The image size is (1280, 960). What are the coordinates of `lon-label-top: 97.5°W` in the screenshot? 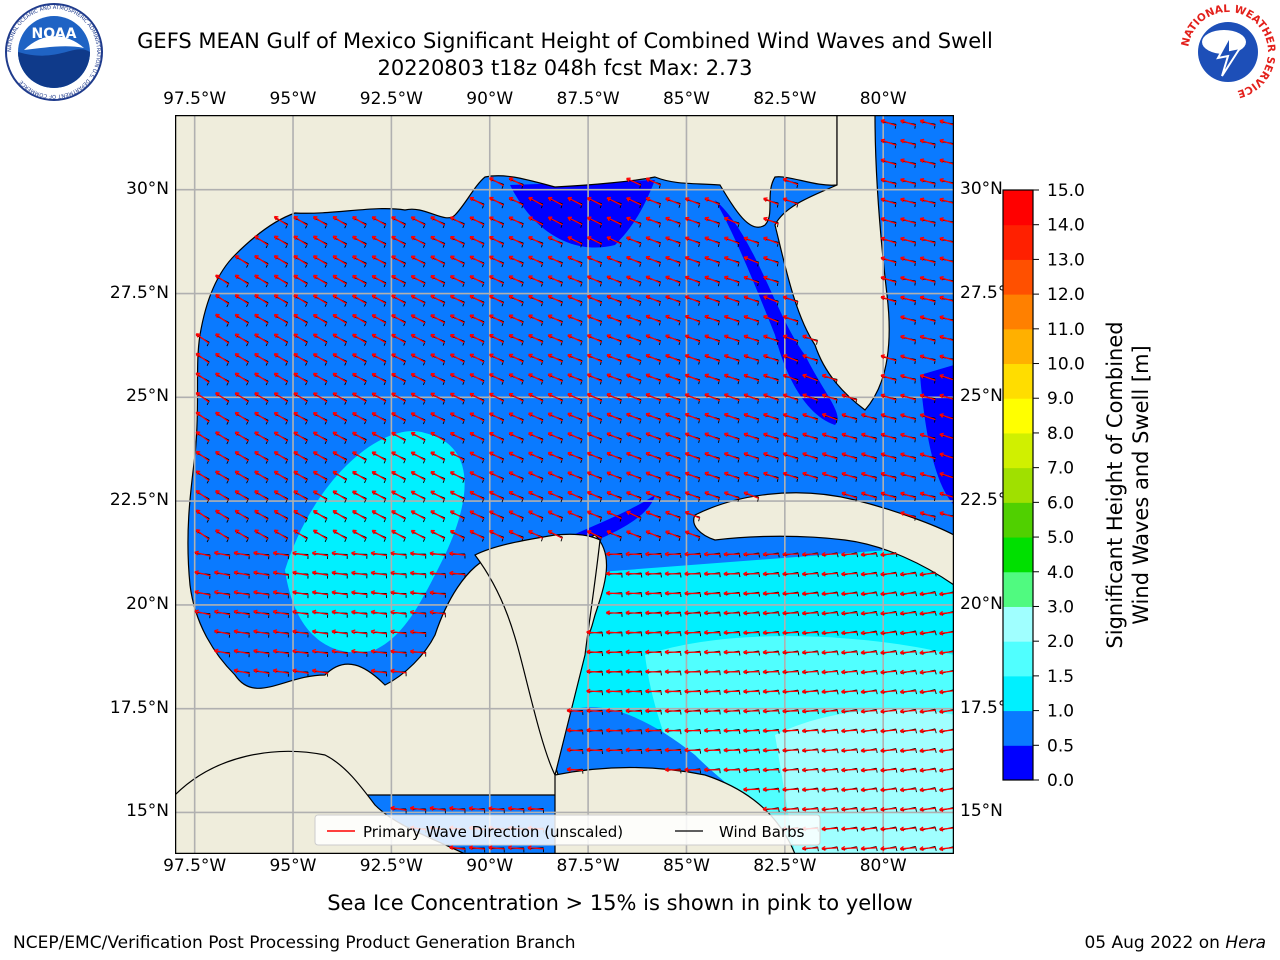 It's located at (195, 99).